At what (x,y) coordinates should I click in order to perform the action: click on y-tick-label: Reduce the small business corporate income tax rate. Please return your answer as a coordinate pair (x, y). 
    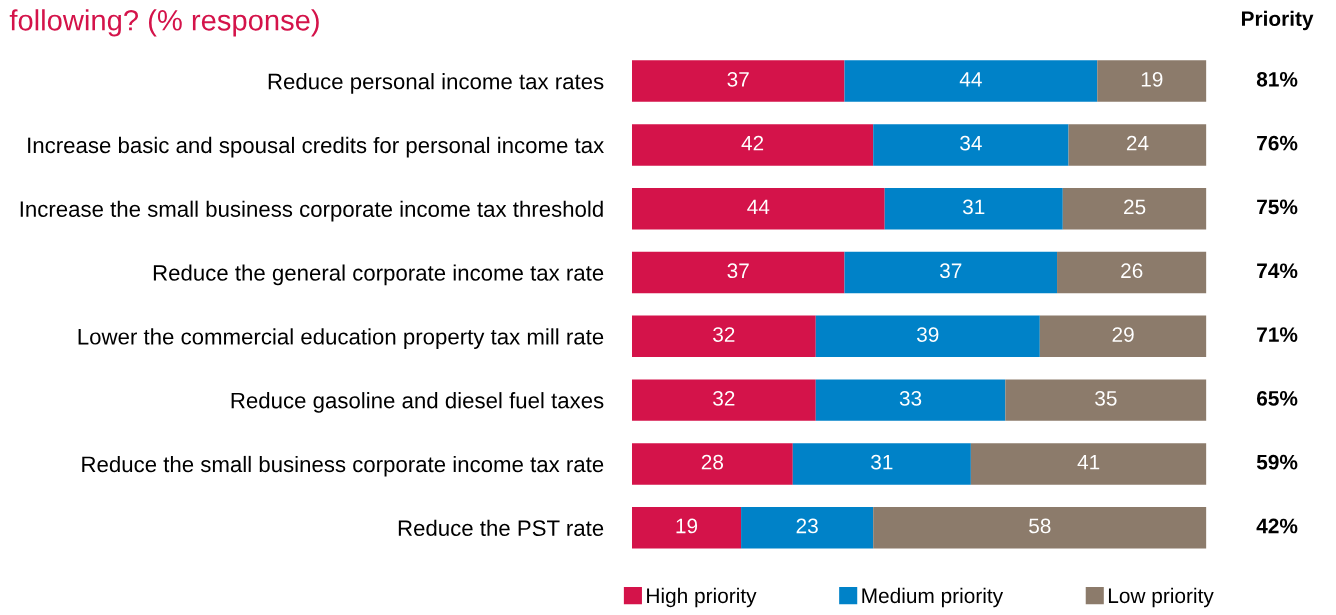
    Looking at the image, I should click on (343, 466).